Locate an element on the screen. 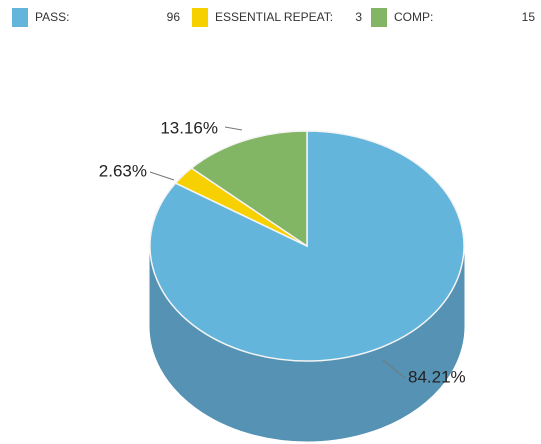  legend-label: COMP: is located at coordinates (413, 17).